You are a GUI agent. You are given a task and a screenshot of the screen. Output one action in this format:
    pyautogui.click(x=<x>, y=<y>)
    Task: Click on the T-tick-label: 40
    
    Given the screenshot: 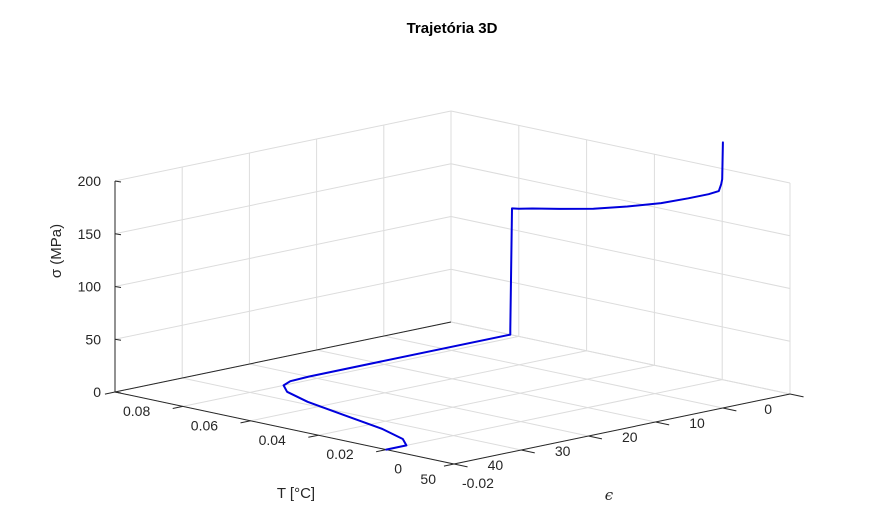 What is the action you would take?
    pyautogui.click(x=496, y=465)
    